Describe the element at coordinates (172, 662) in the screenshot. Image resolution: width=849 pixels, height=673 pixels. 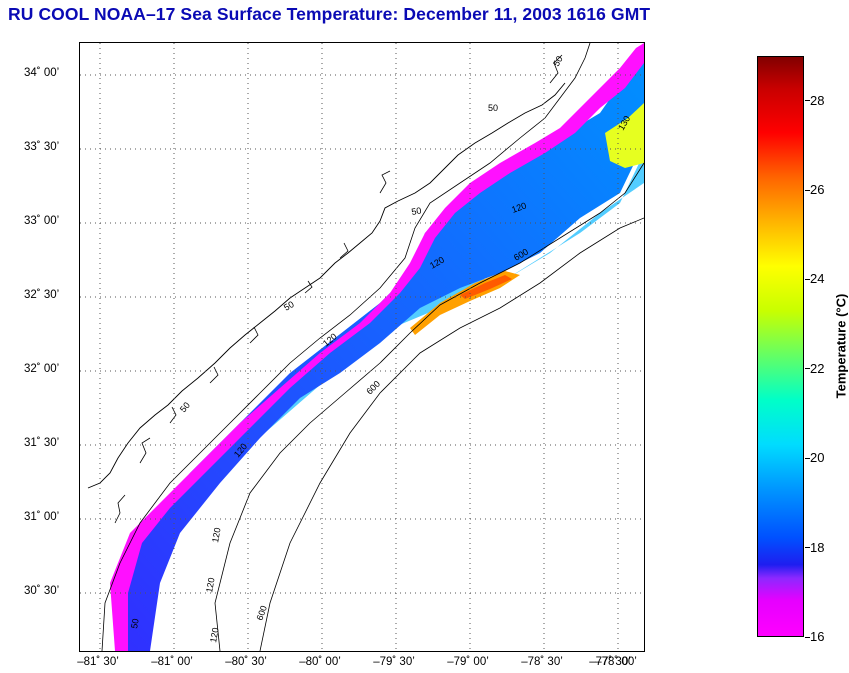
I see `longitude-label: –81˚ 00’` at that location.